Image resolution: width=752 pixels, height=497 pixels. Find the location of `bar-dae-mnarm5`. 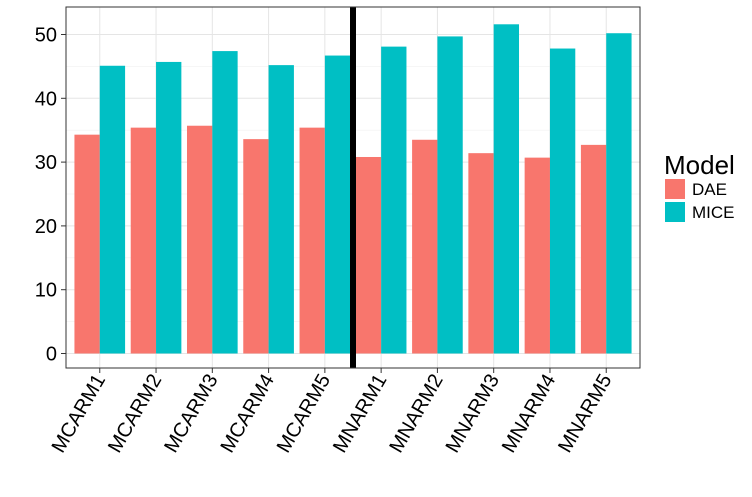

bar-dae-mnarm5 is located at coordinates (593, 249).